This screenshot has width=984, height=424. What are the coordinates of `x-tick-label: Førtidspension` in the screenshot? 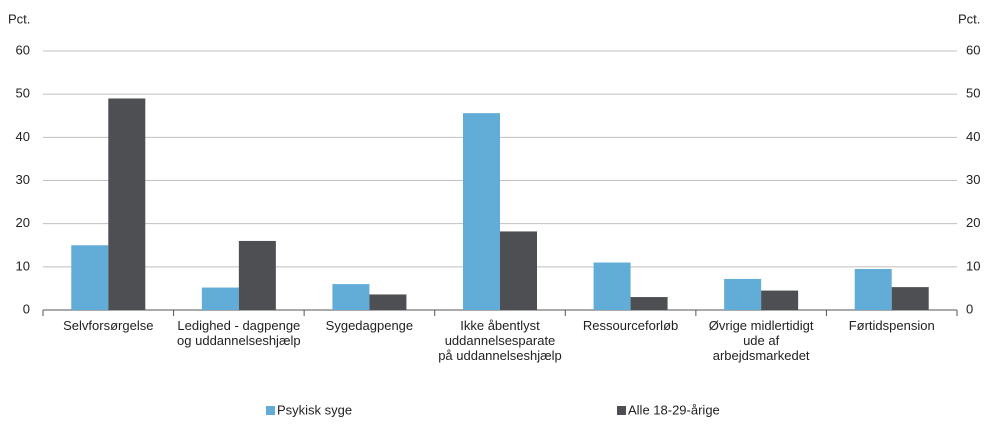 It's located at (891, 325).